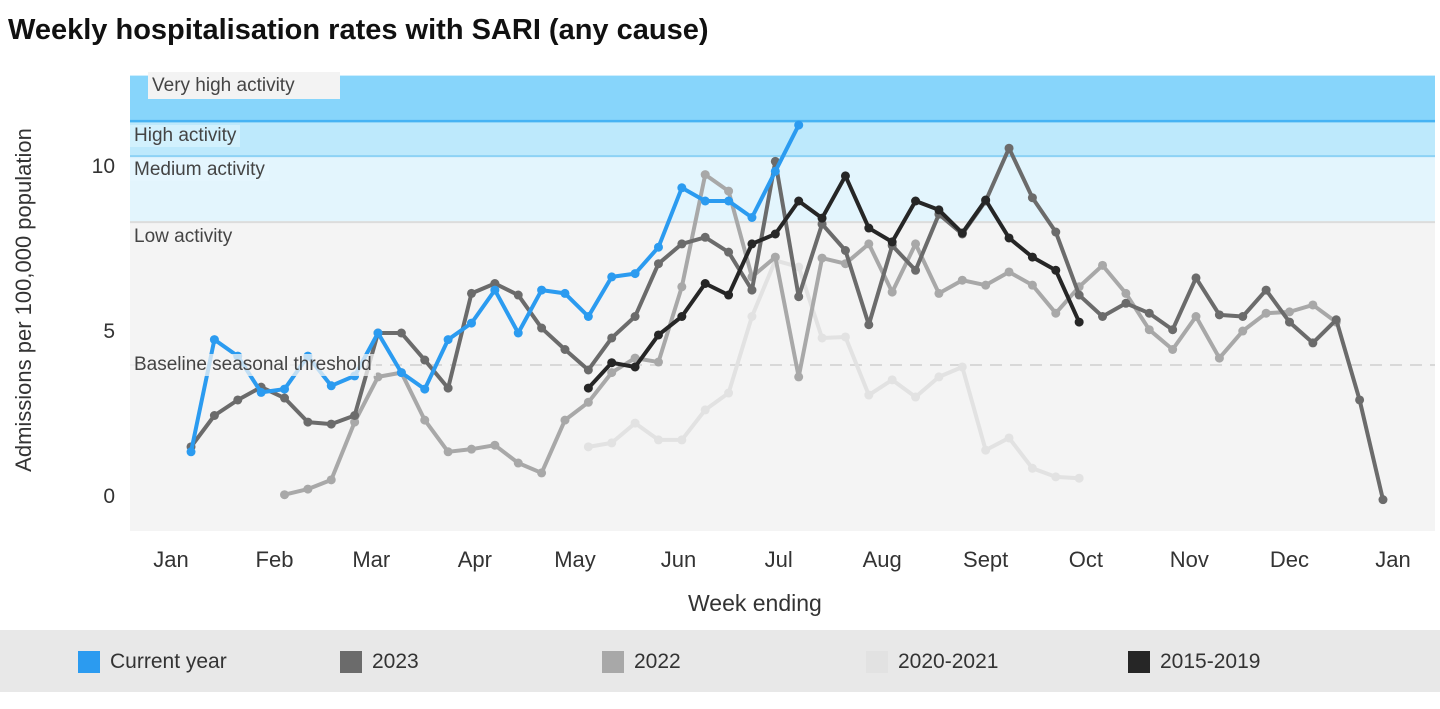  I want to click on series-2015-2019, so click(833, 282).